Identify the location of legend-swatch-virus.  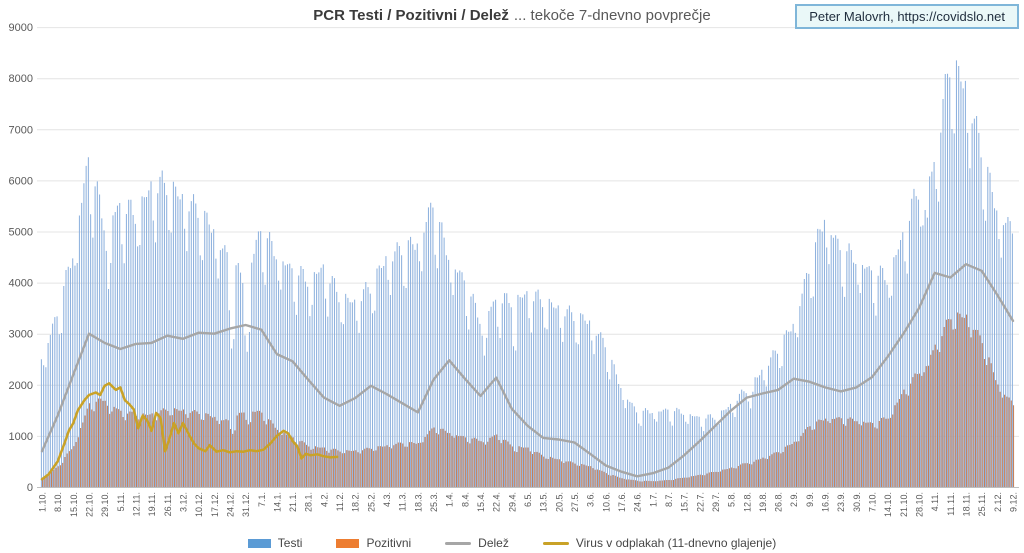
(555, 543).